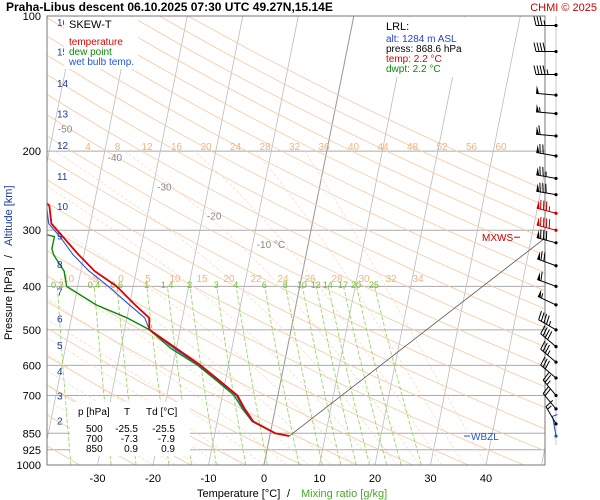 This screenshot has width=600, height=500. I want to click on adiabat-label: 32, so click(391, 279).